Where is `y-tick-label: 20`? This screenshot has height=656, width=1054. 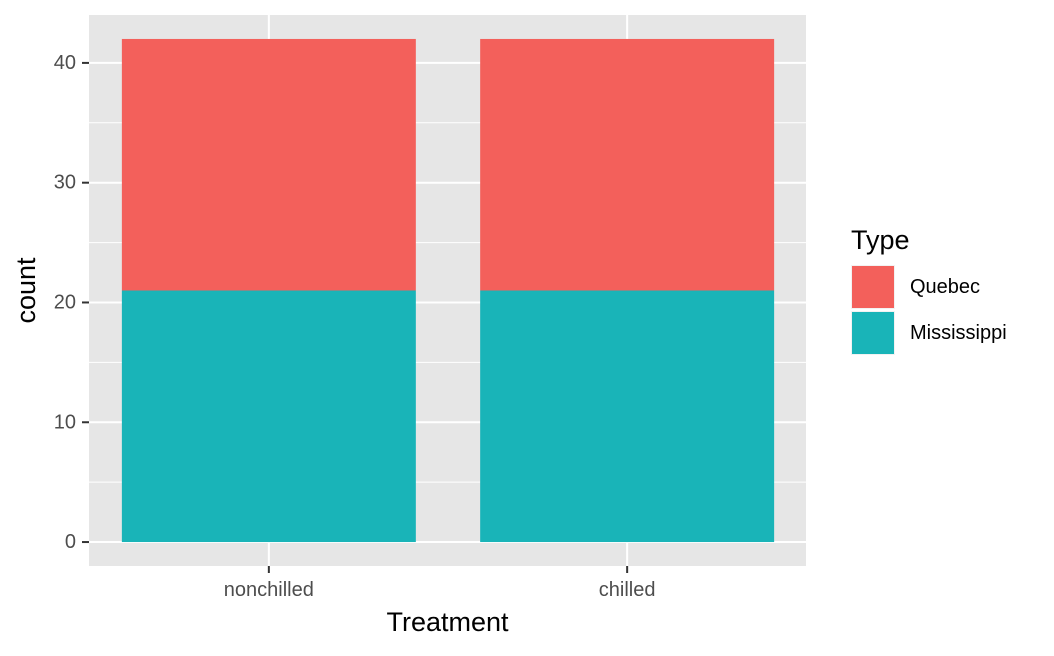
y-tick-label: 20 is located at coordinates (65, 302).